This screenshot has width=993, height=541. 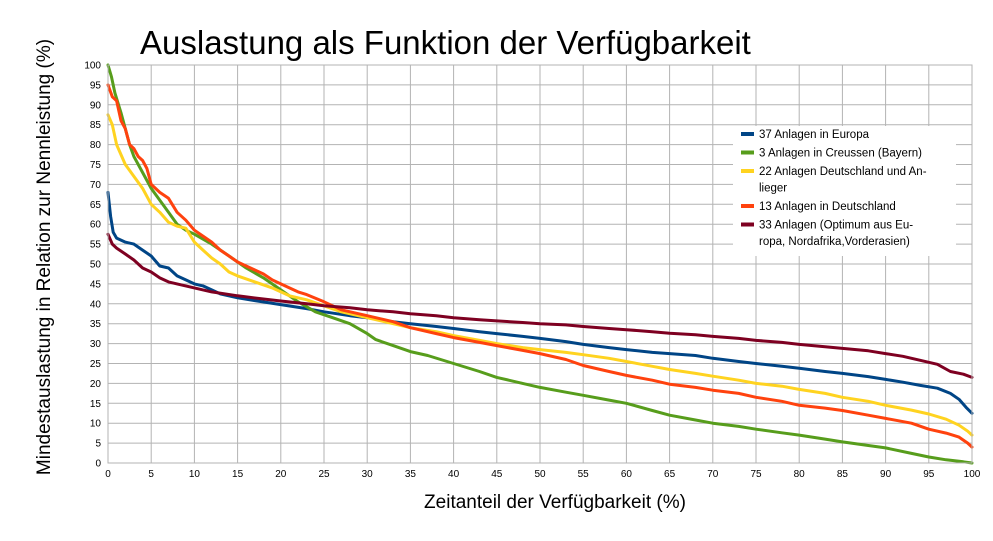 I want to click on legend-label-1: 37 Anlagen in Europa, so click(x=814, y=135).